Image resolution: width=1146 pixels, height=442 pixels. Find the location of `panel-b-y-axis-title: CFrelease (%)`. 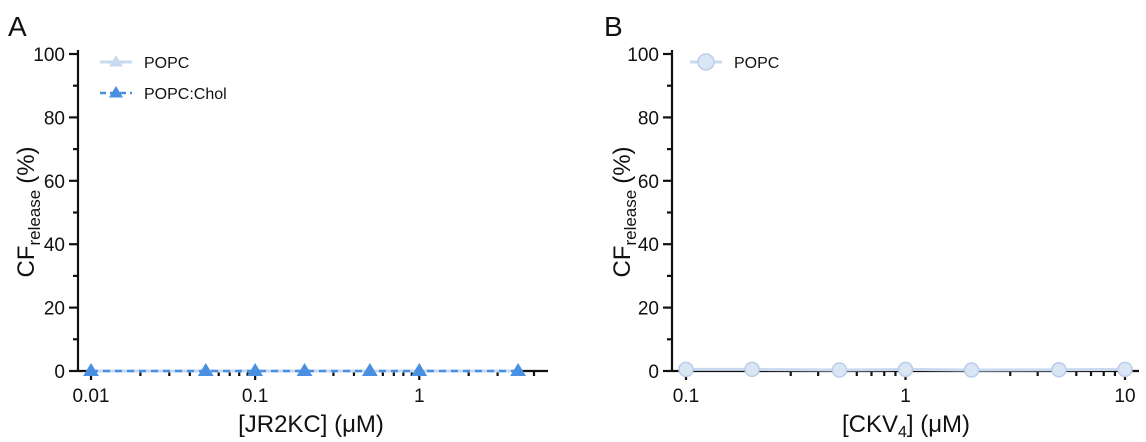

panel-b-y-axis-title: CFrelease (%) is located at coordinates (624, 211).